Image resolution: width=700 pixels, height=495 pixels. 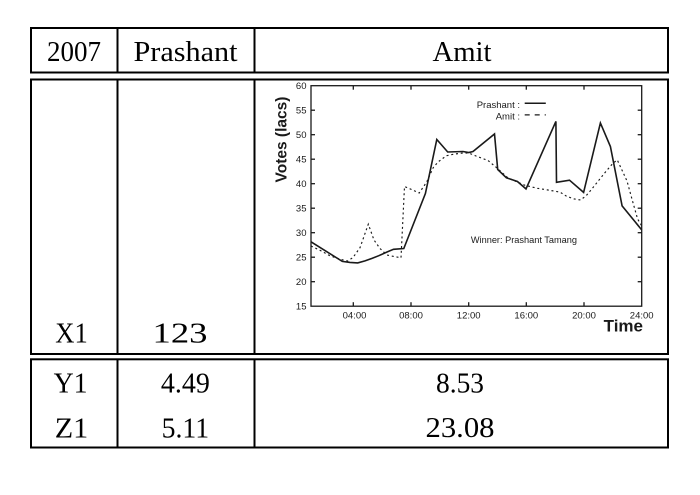 What do you see at coordinates (301, 160) in the screenshot?
I see `svg-text: 45` at bounding box center [301, 160].